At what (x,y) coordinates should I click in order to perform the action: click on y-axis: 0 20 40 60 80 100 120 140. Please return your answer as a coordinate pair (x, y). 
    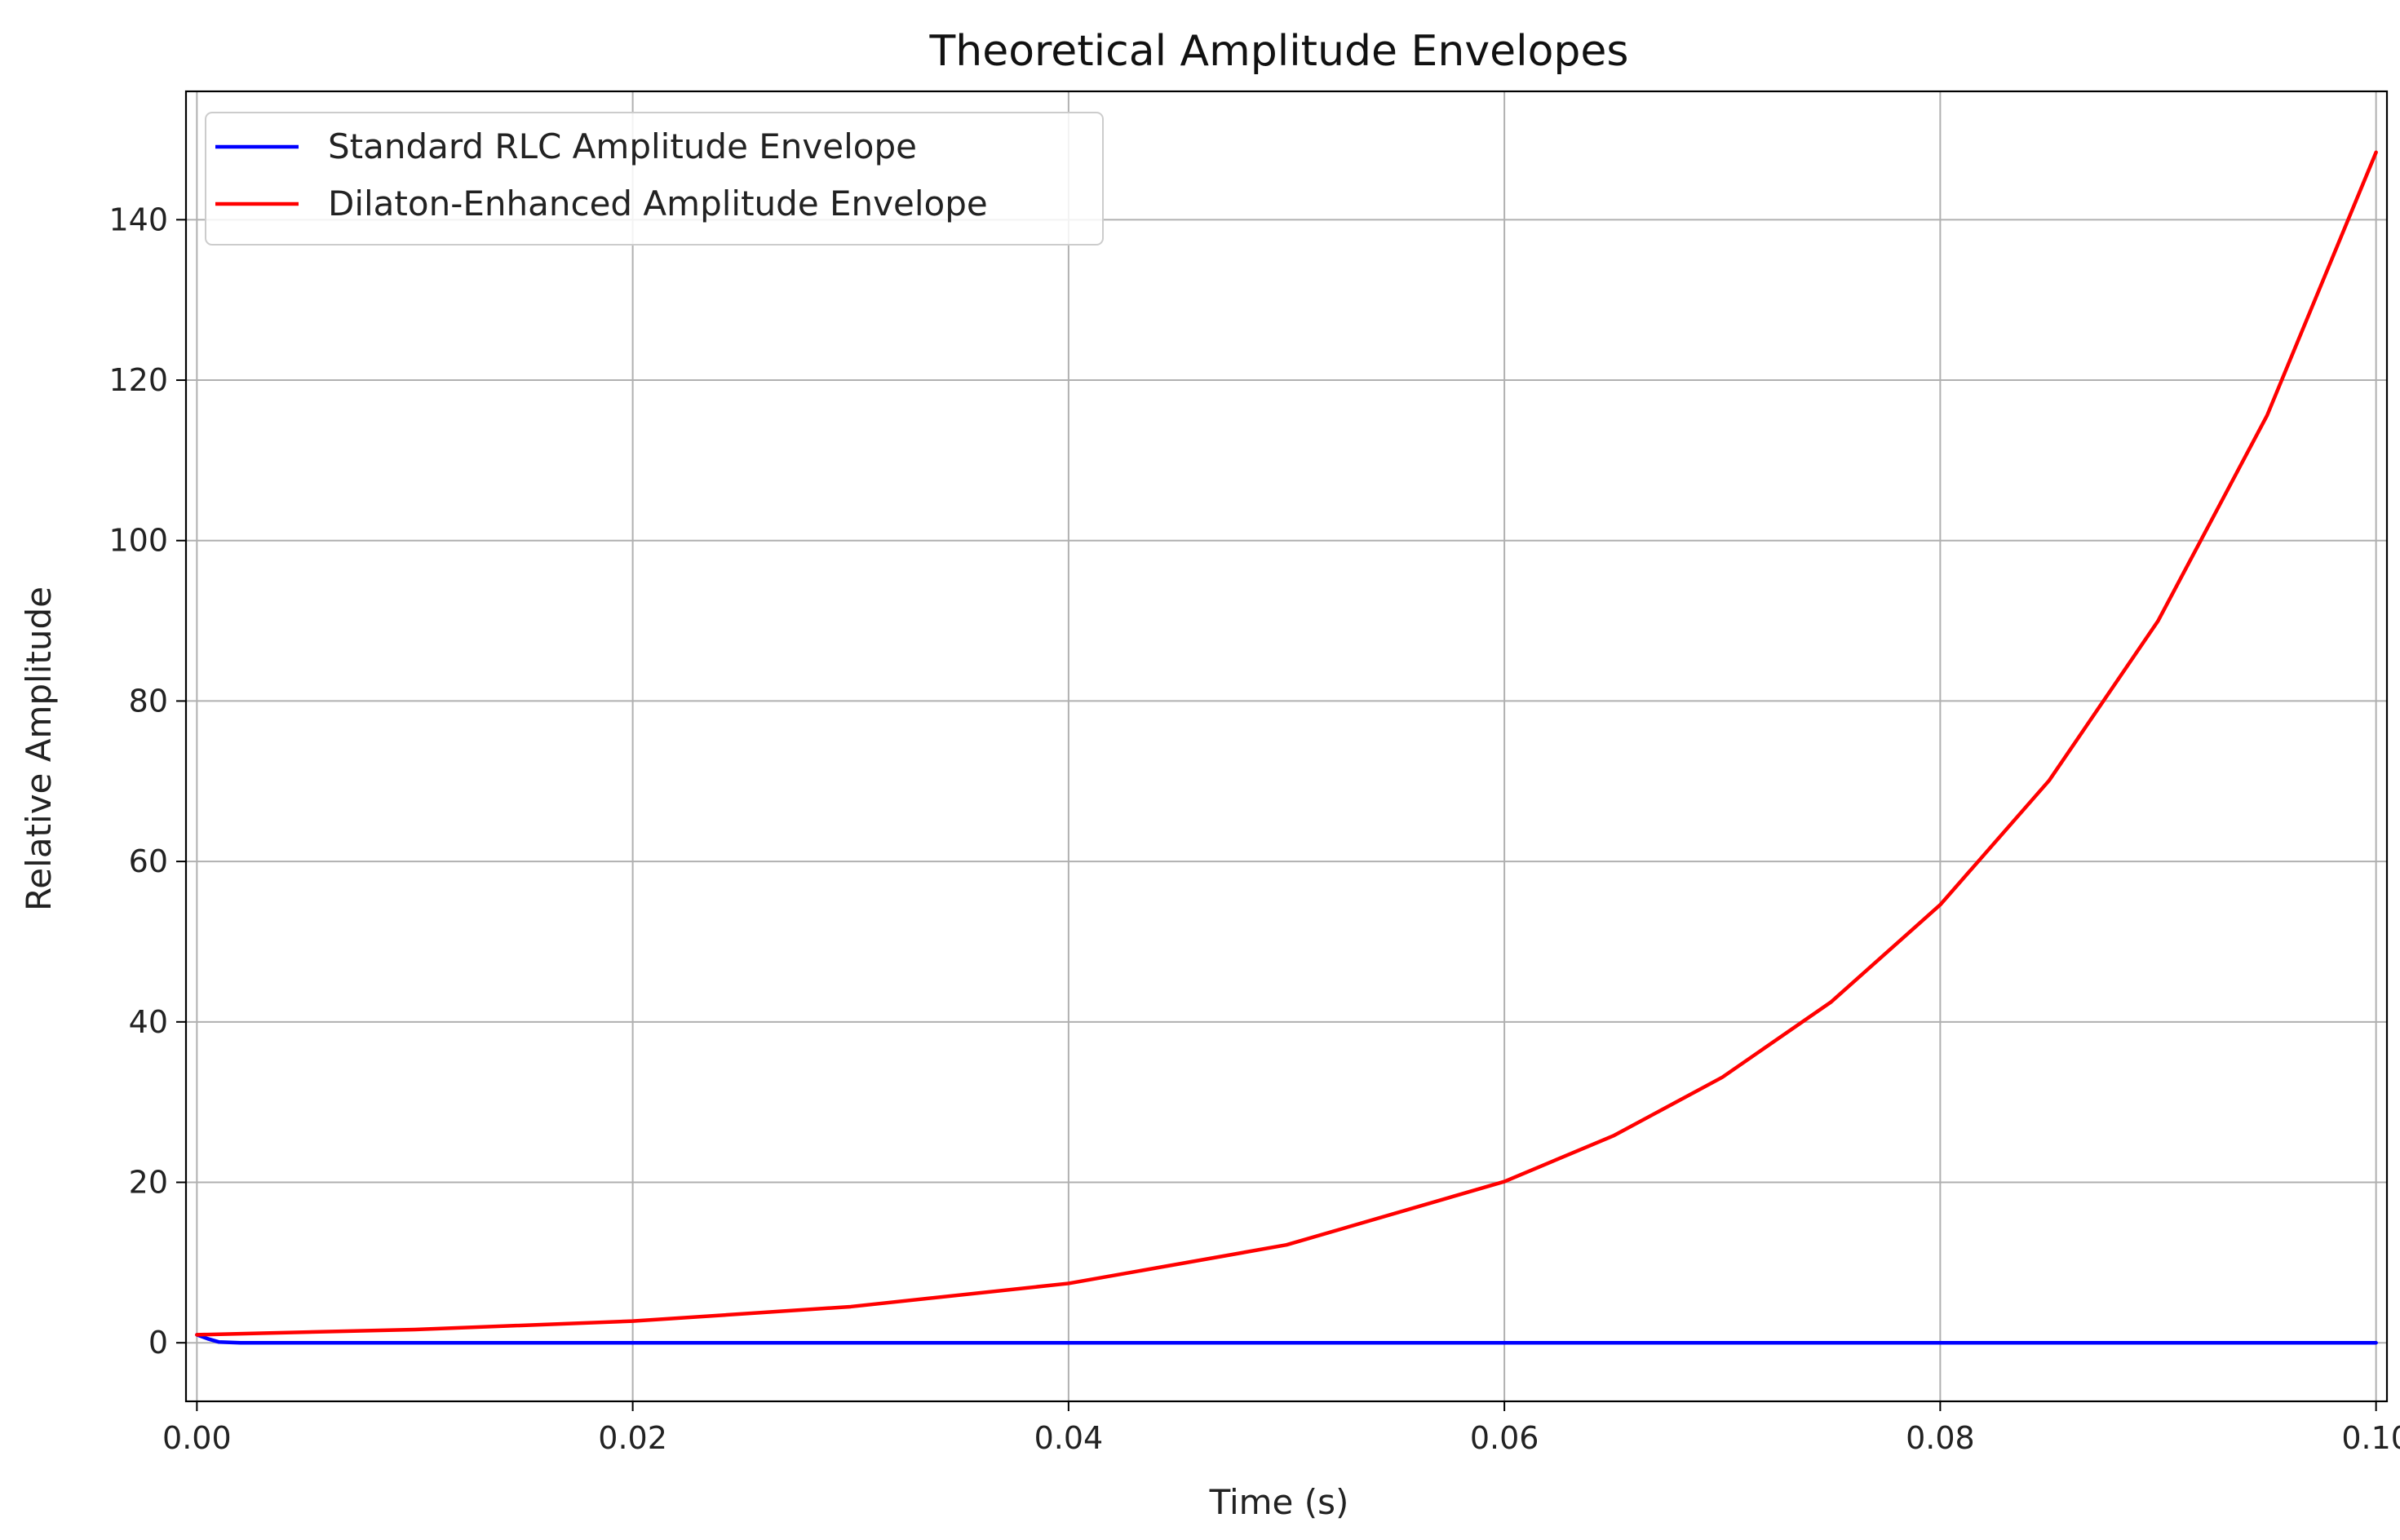
    Looking at the image, I should click on (147, 781).